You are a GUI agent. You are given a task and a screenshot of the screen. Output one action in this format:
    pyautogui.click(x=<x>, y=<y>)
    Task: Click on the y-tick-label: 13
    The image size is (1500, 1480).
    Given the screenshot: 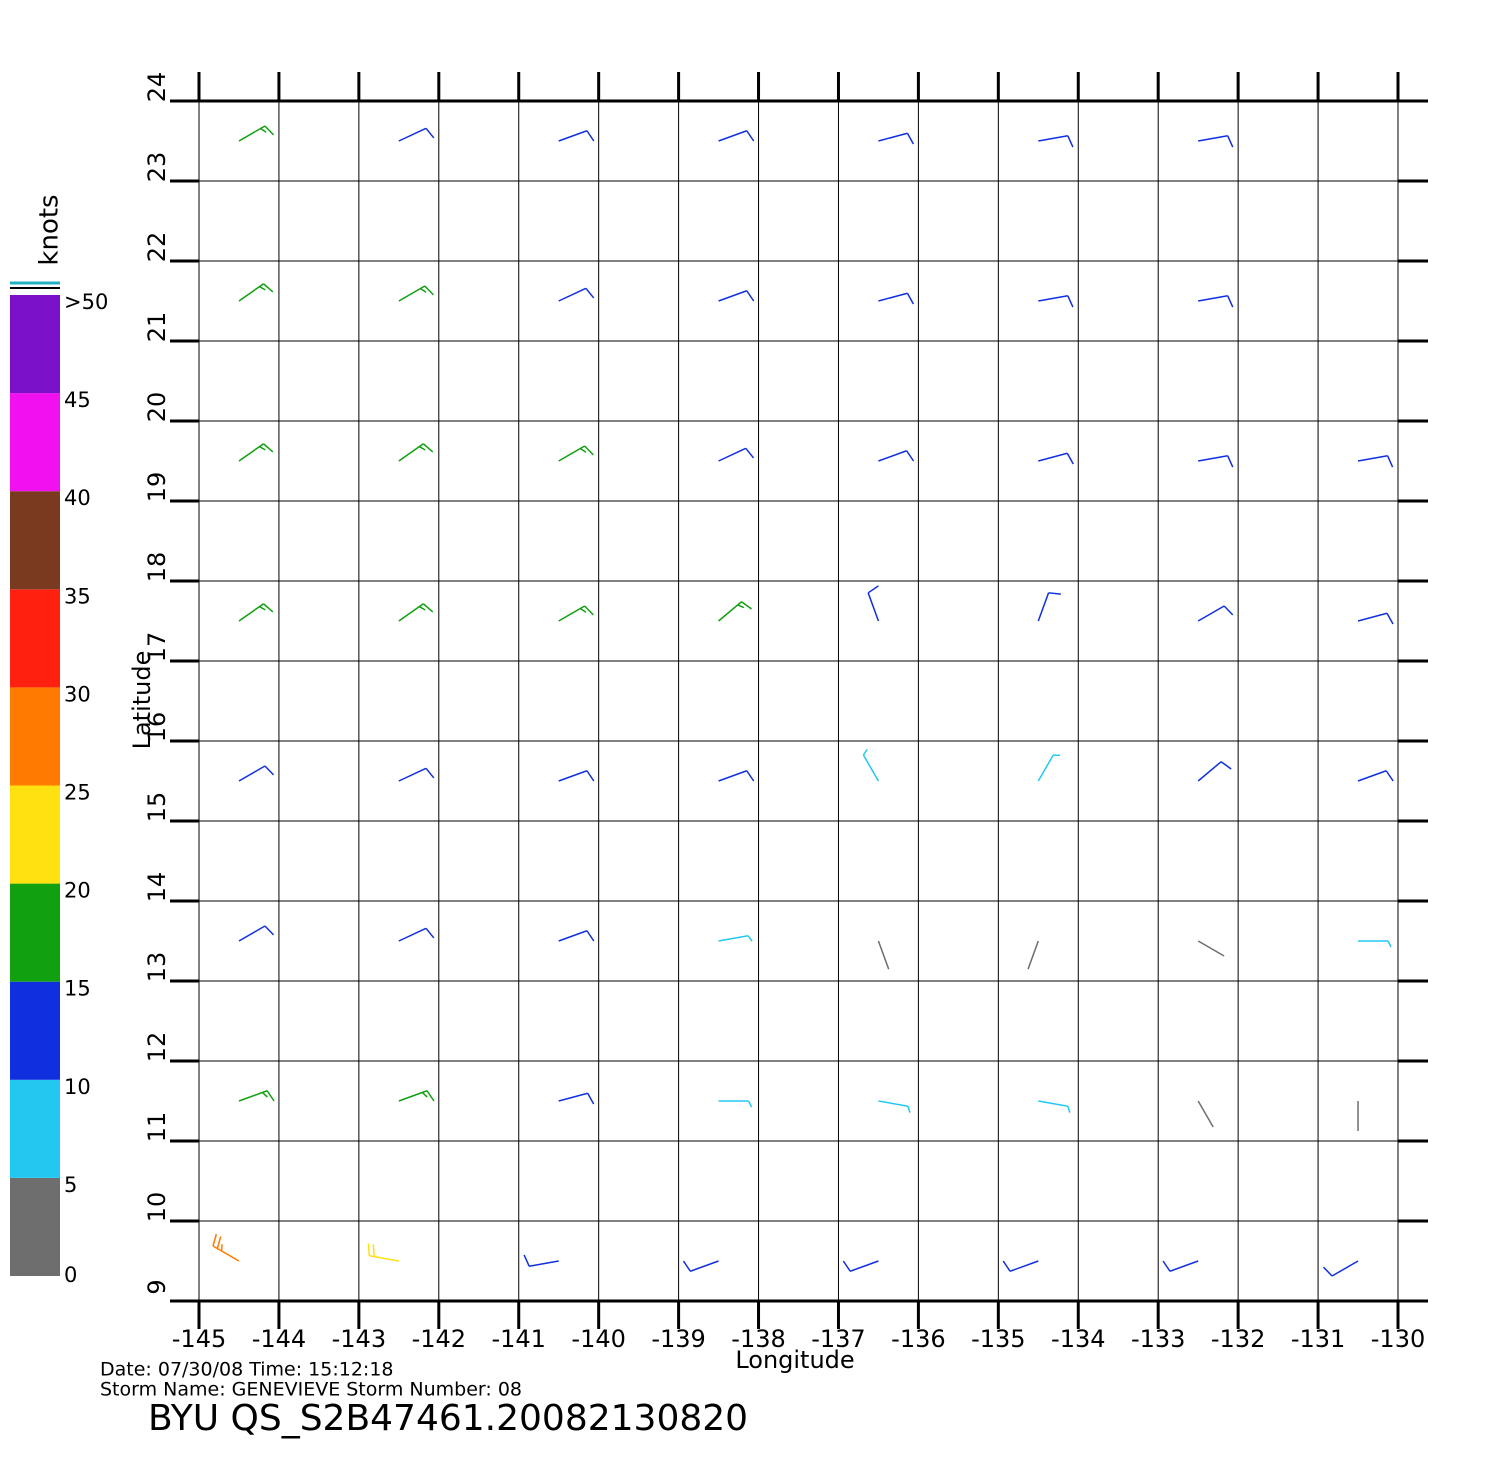 What is the action you would take?
    pyautogui.click(x=157, y=967)
    